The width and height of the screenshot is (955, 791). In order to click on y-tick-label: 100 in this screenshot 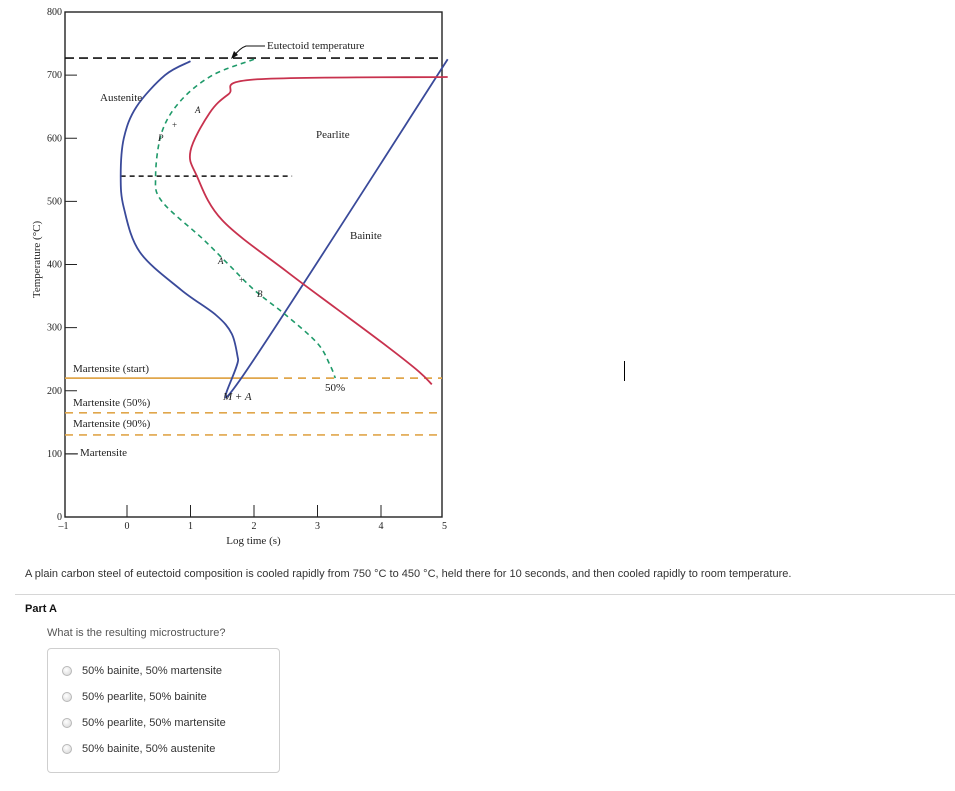, I will do `click(54, 454)`.